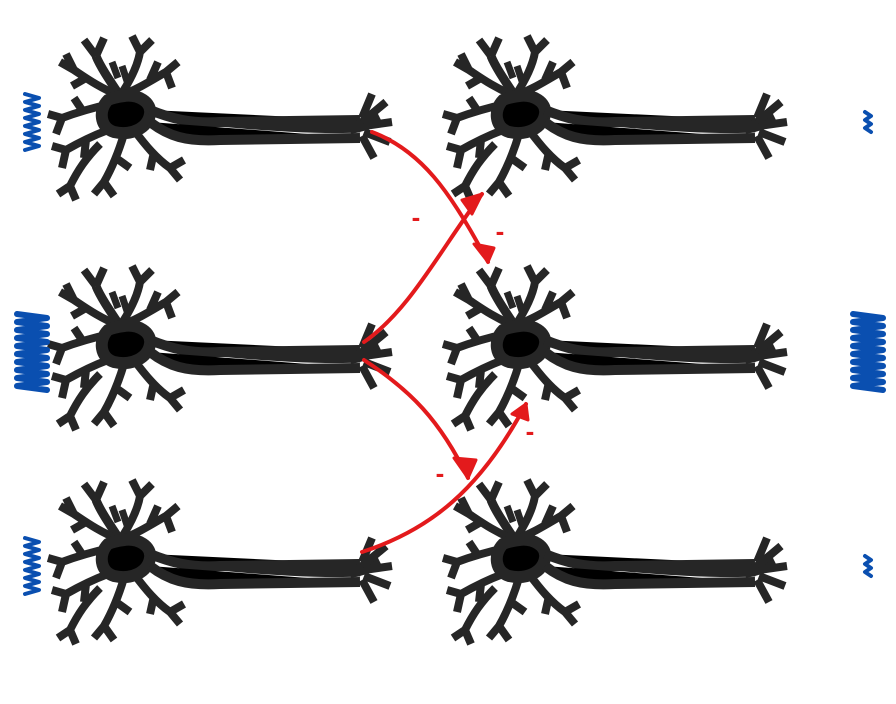 The height and width of the screenshot is (704, 896). What do you see at coordinates (220, 348) in the screenshot?
I see `neuron-middle-left` at bounding box center [220, 348].